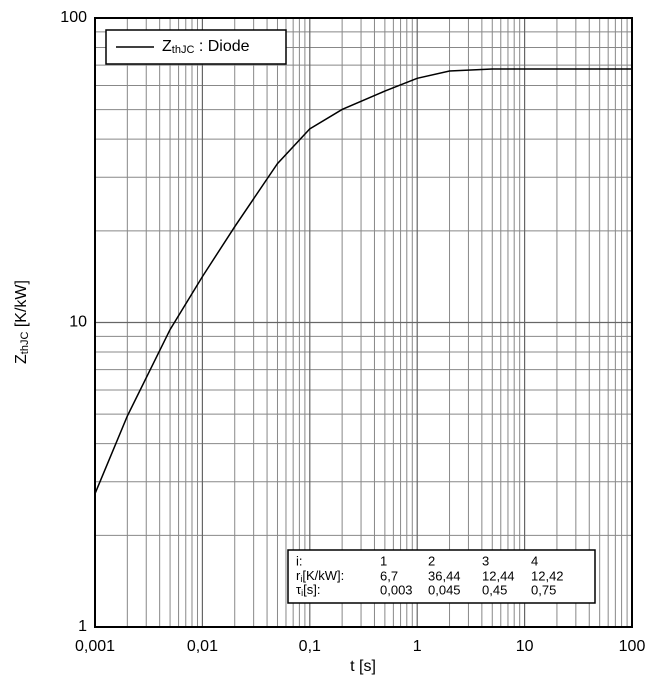  I want to click on legend-label: ZthJC : Diode, so click(206, 47).